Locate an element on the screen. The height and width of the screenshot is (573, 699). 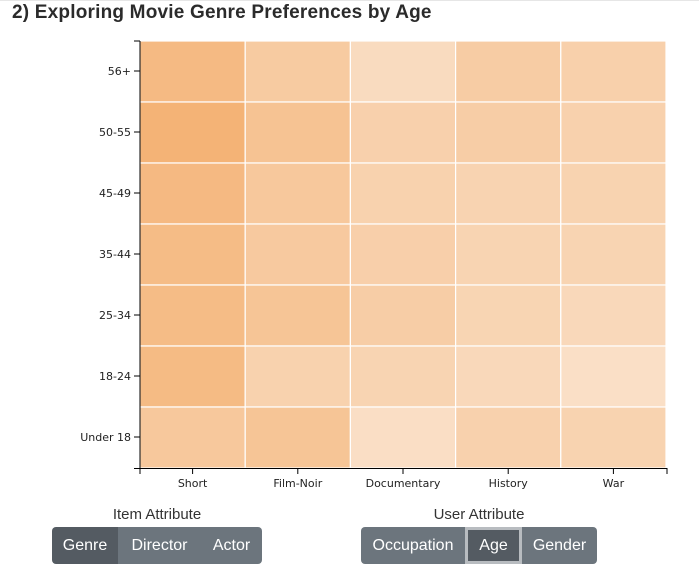
heatmap-cell-25-34-History is located at coordinates (508, 315).